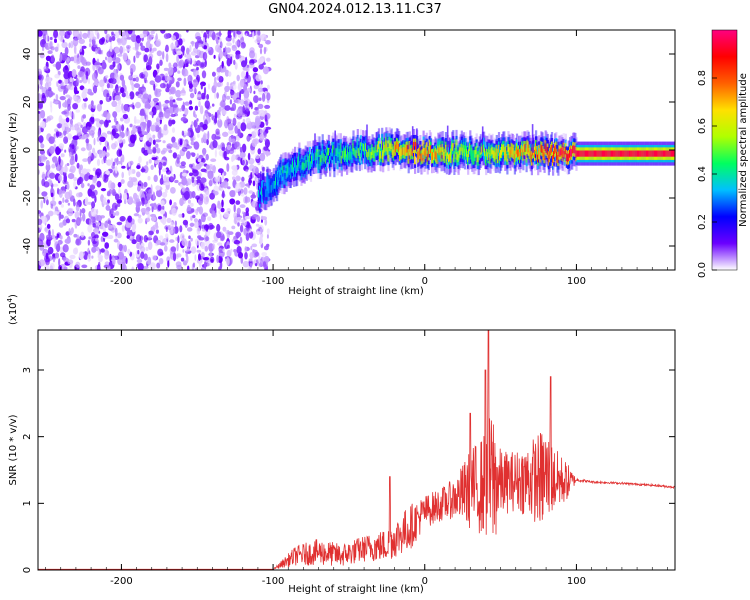 This screenshot has height=600, width=750. I want to click on colorbar-tick-label: 0.2, so click(702, 222).